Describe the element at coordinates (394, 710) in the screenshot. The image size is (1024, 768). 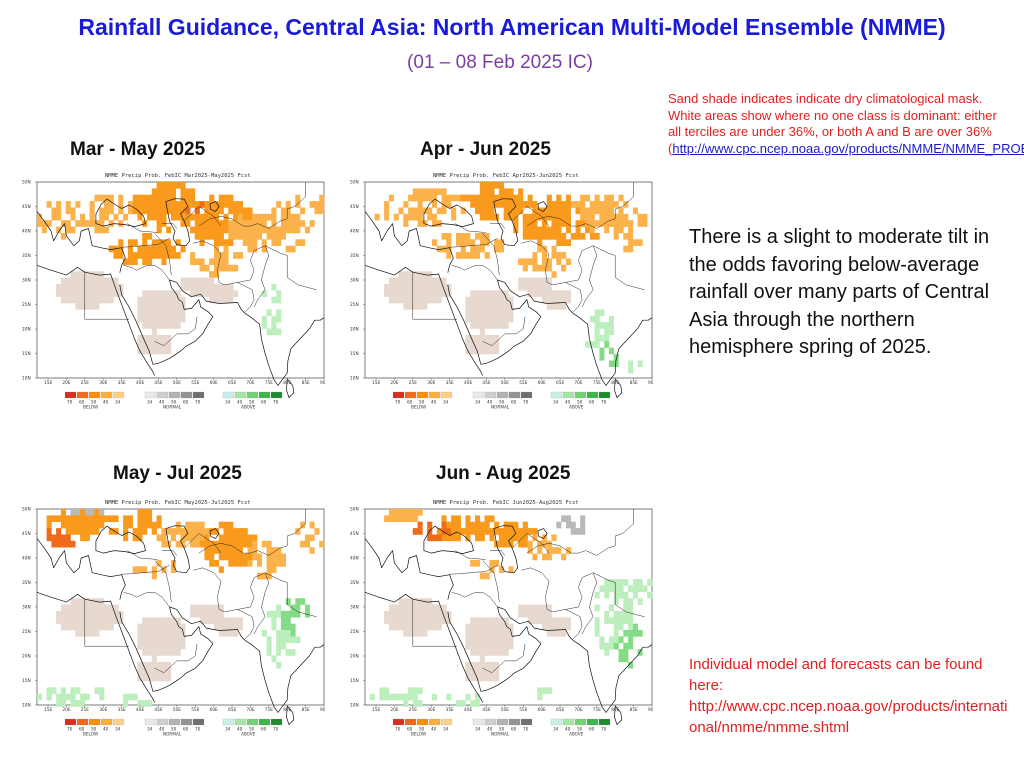
I see `lon-tick-label: 20E` at that location.